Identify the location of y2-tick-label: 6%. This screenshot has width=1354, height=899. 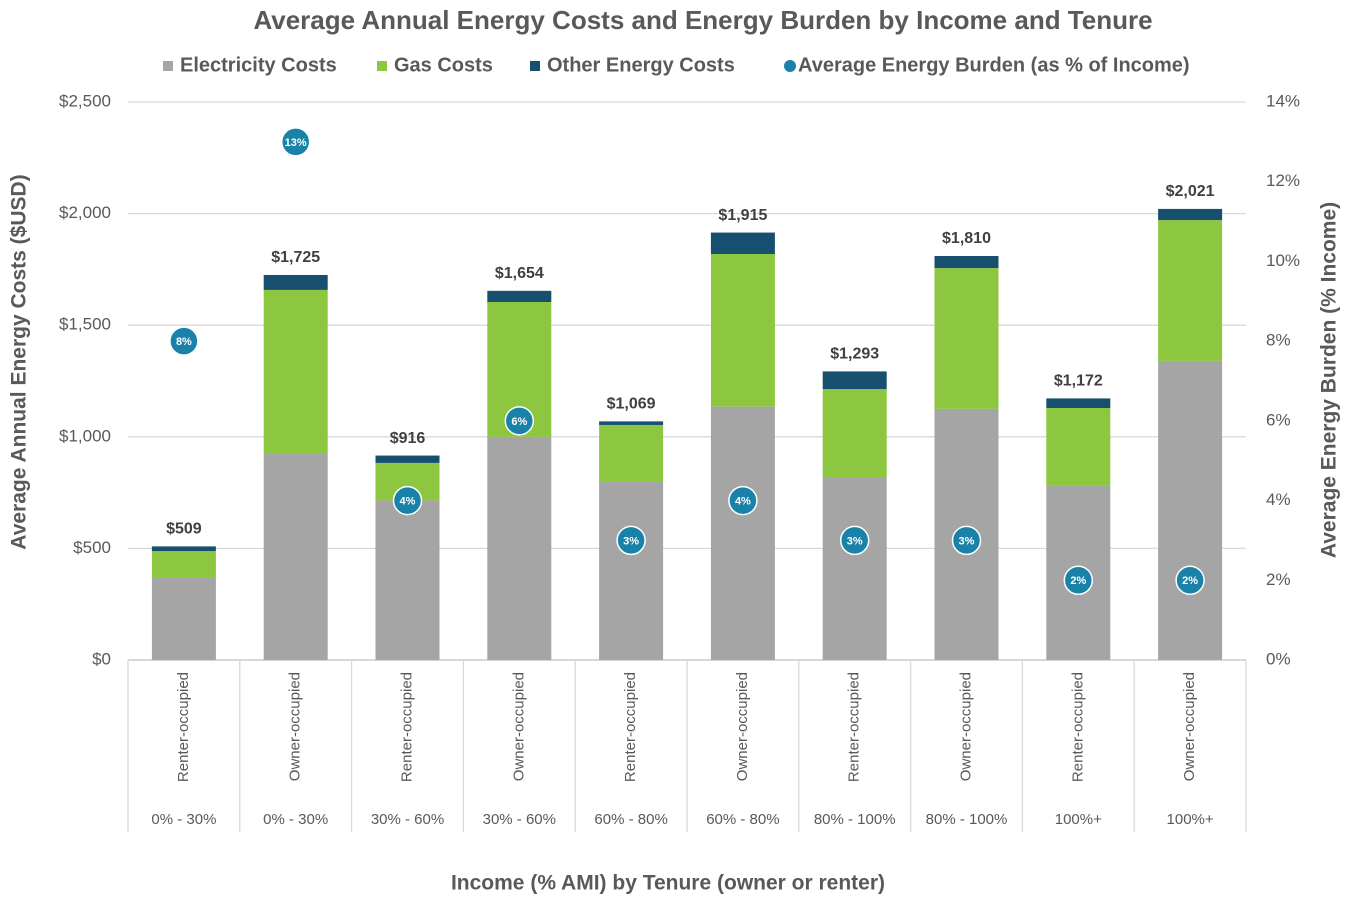
(1278, 419).